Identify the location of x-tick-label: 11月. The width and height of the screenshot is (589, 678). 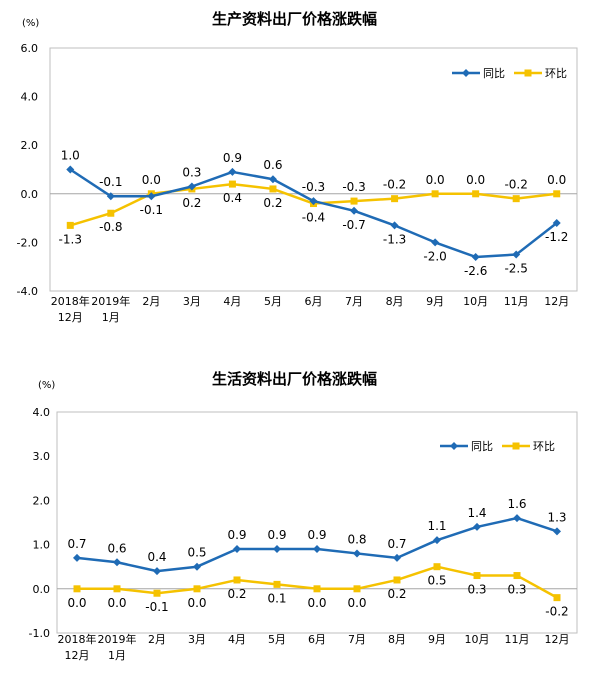
(517, 639).